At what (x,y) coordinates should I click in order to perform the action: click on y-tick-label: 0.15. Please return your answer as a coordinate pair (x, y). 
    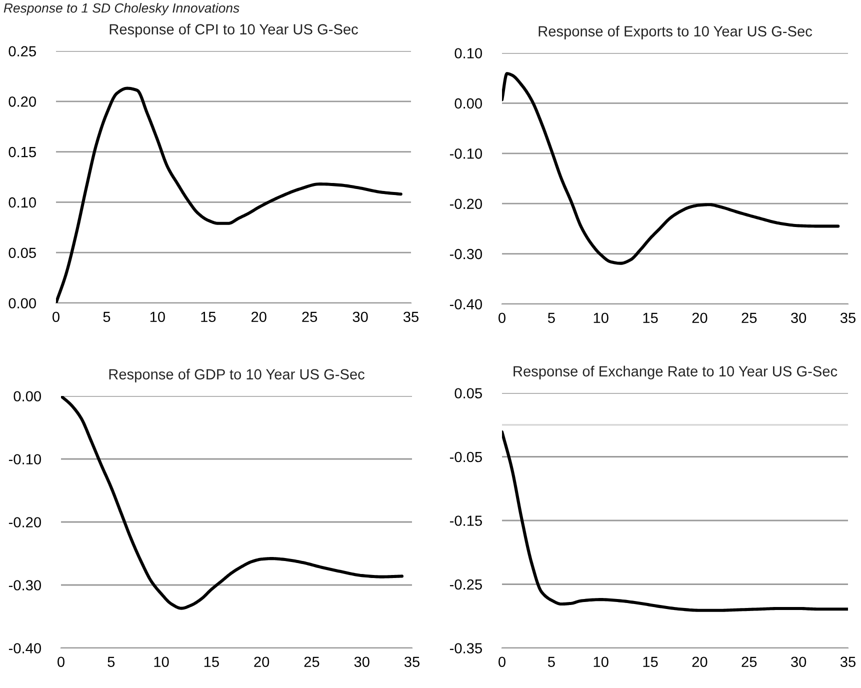
    Looking at the image, I should click on (22, 152).